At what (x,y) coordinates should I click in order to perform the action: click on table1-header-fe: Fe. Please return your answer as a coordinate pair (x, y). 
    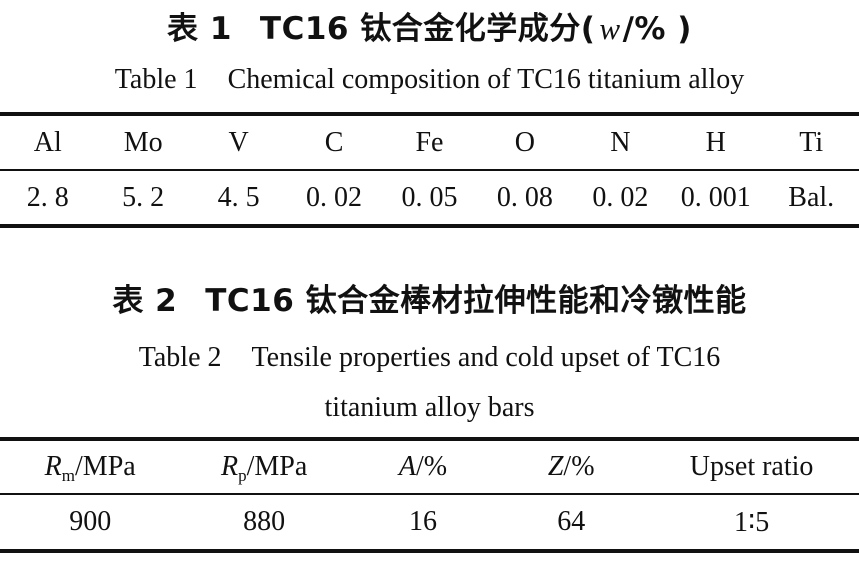
    Looking at the image, I should click on (429, 142).